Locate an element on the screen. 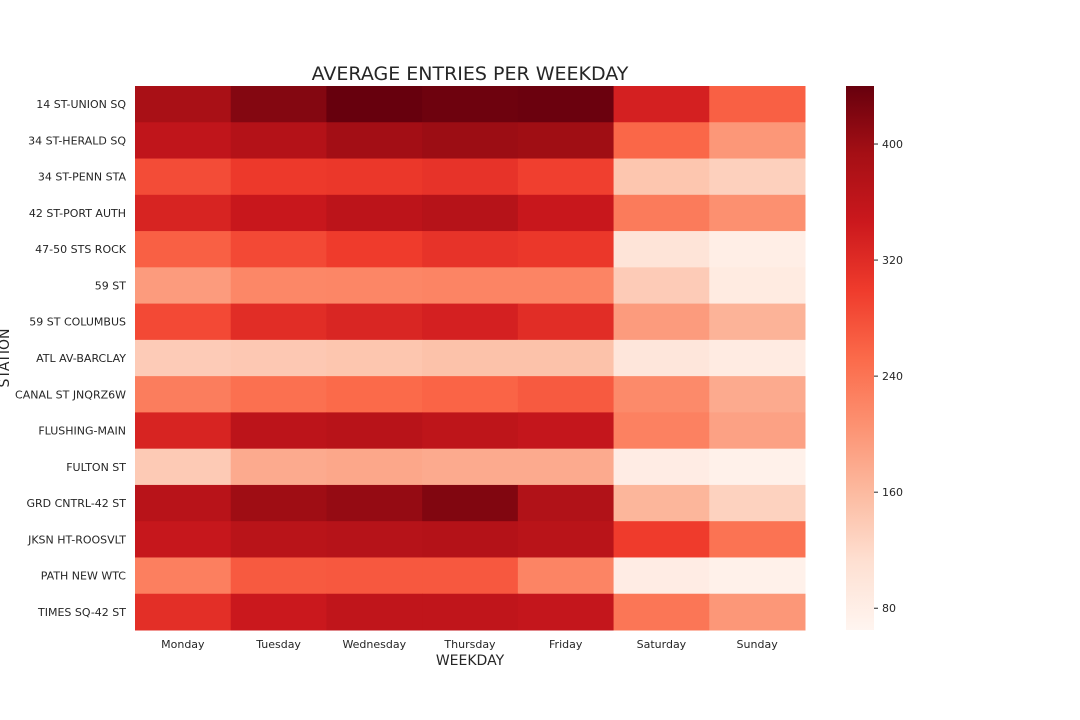 The height and width of the screenshot is (720, 1080). y-tick-label: CANAL ST JNQRZ6W is located at coordinates (70, 394).